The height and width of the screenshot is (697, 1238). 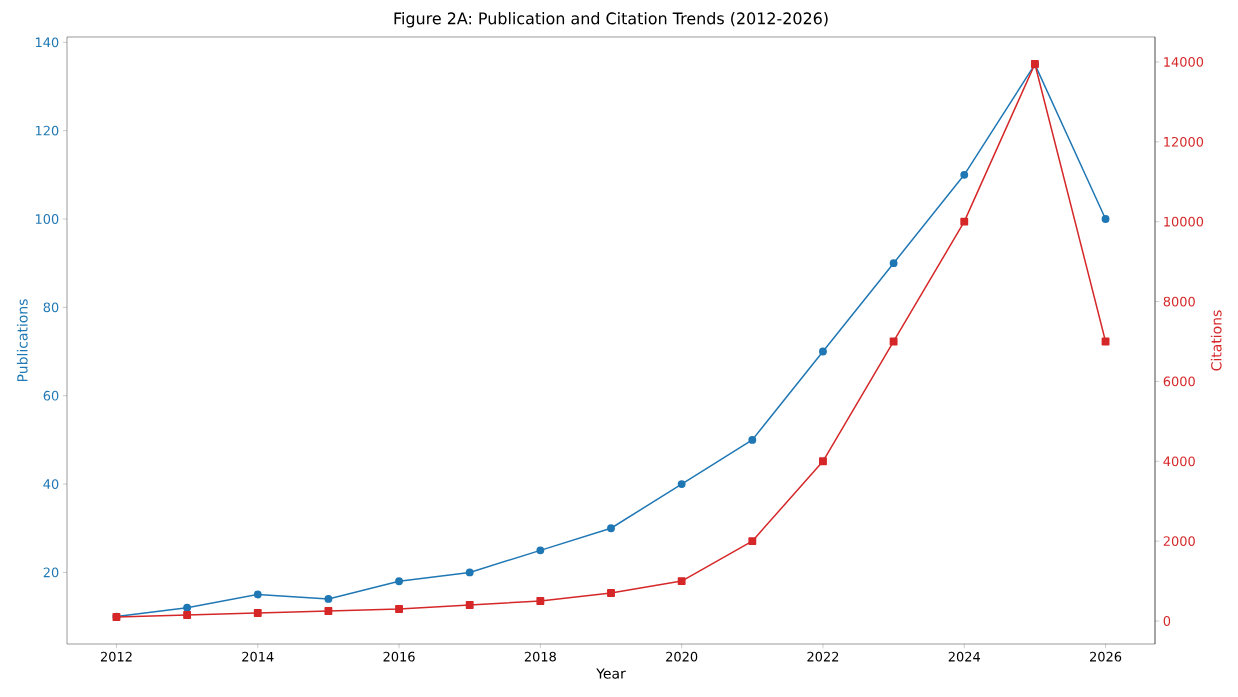 What do you see at coordinates (258, 656) in the screenshot?
I see `x-tick-label: 2014` at bounding box center [258, 656].